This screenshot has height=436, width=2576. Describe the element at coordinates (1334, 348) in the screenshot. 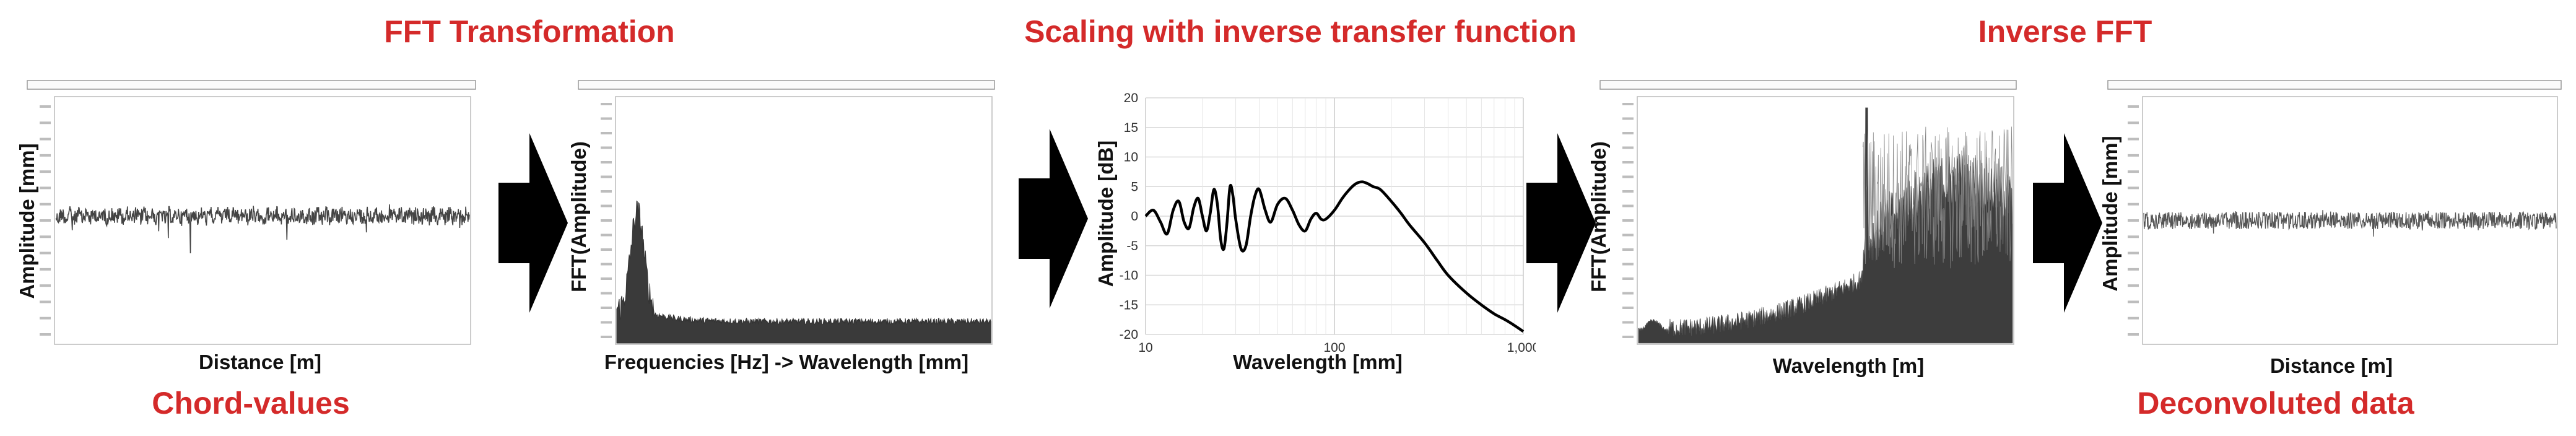

I see `x-tick-label: 100` at that location.